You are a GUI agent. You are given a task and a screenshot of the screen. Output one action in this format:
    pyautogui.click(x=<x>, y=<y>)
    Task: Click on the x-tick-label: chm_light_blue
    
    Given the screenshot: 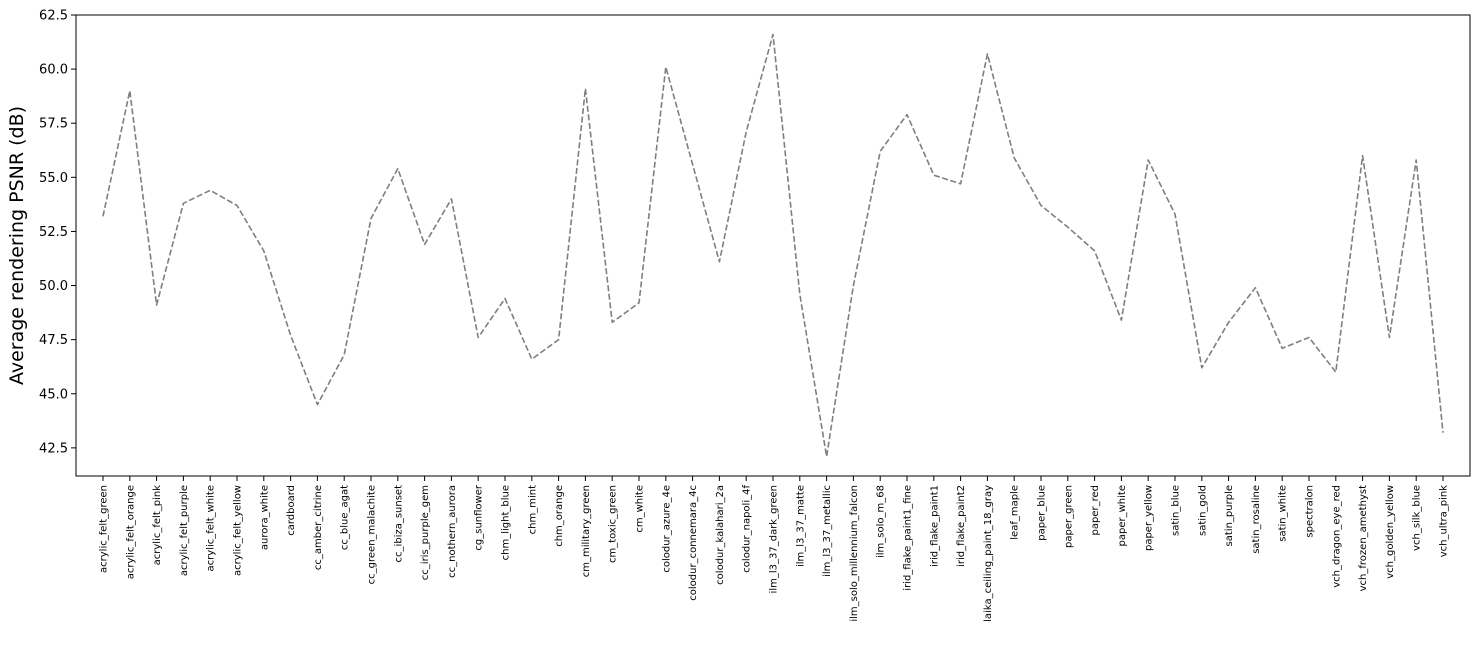 What is the action you would take?
    pyautogui.click(x=506, y=522)
    